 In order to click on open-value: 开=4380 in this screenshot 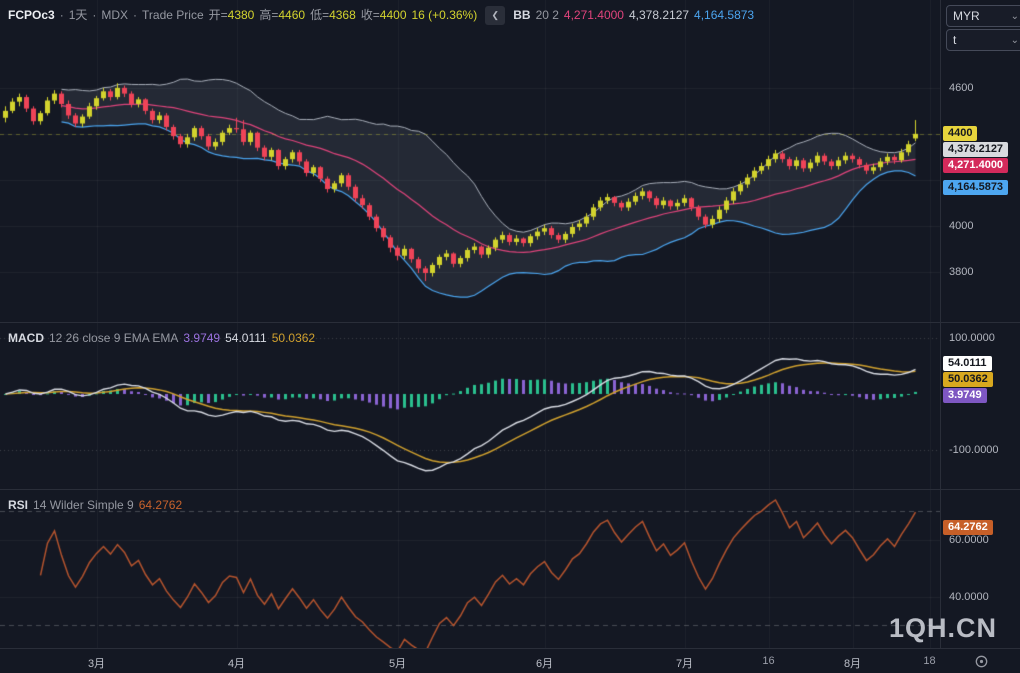, I will do `click(231, 15)`.